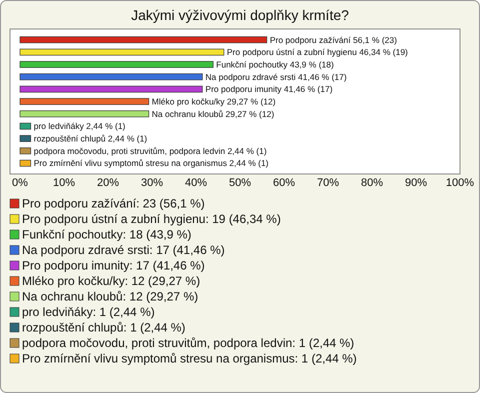  I want to click on x-tick-label: 60%, so click(284, 183).